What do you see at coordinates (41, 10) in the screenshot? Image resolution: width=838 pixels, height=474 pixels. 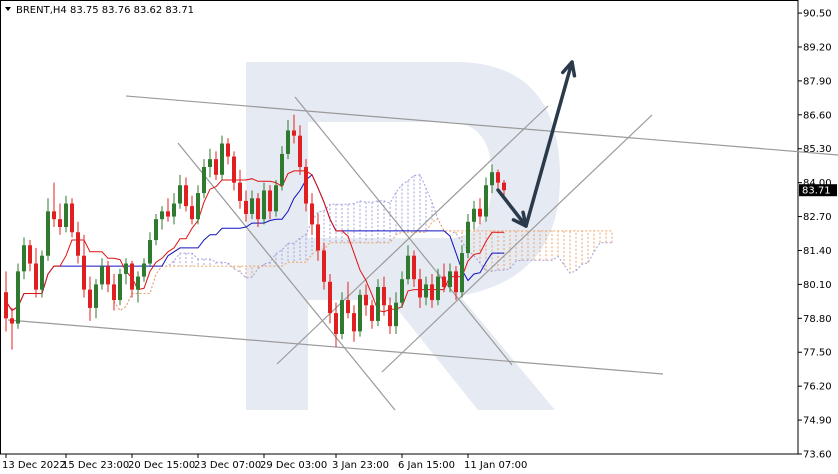 I see `symbol-title: BRENT,H4` at bounding box center [41, 10].